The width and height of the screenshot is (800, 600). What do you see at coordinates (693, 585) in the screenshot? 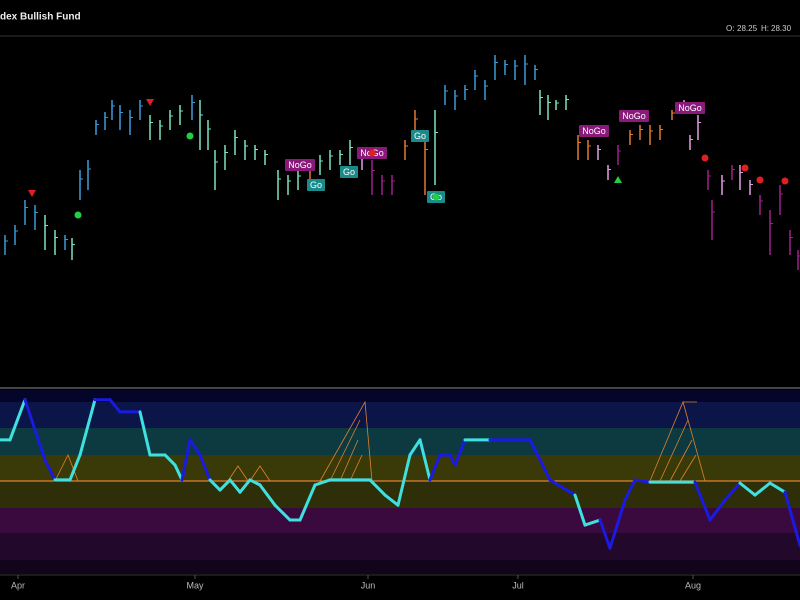
I see `x-tick-label: Aug` at bounding box center [693, 585].